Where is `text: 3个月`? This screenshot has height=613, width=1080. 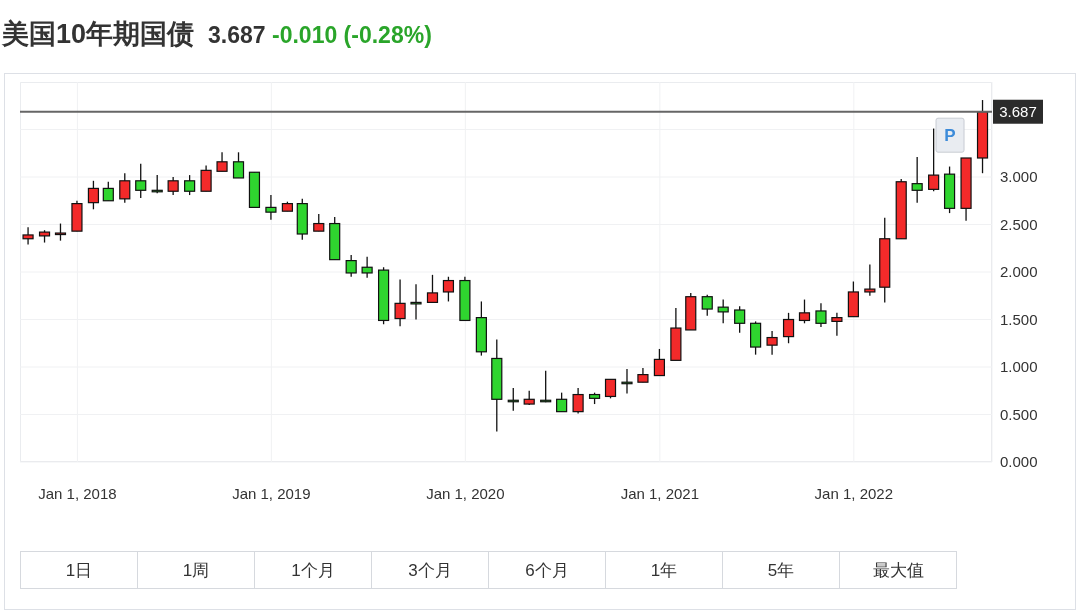
text: 3个月 is located at coordinates (430, 570).